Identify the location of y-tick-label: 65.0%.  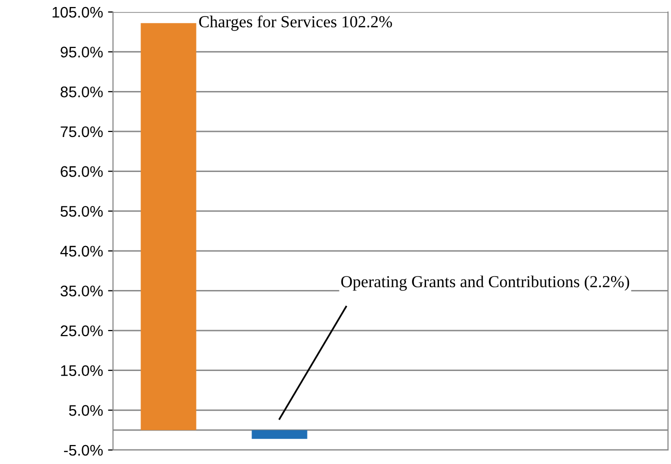
(81, 171).